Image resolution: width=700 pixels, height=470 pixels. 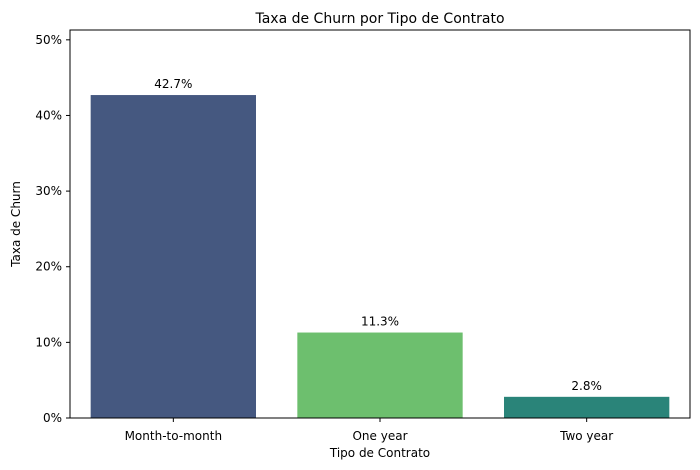 What do you see at coordinates (48, 191) in the screenshot?
I see `y-tick-label: 30%` at bounding box center [48, 191].